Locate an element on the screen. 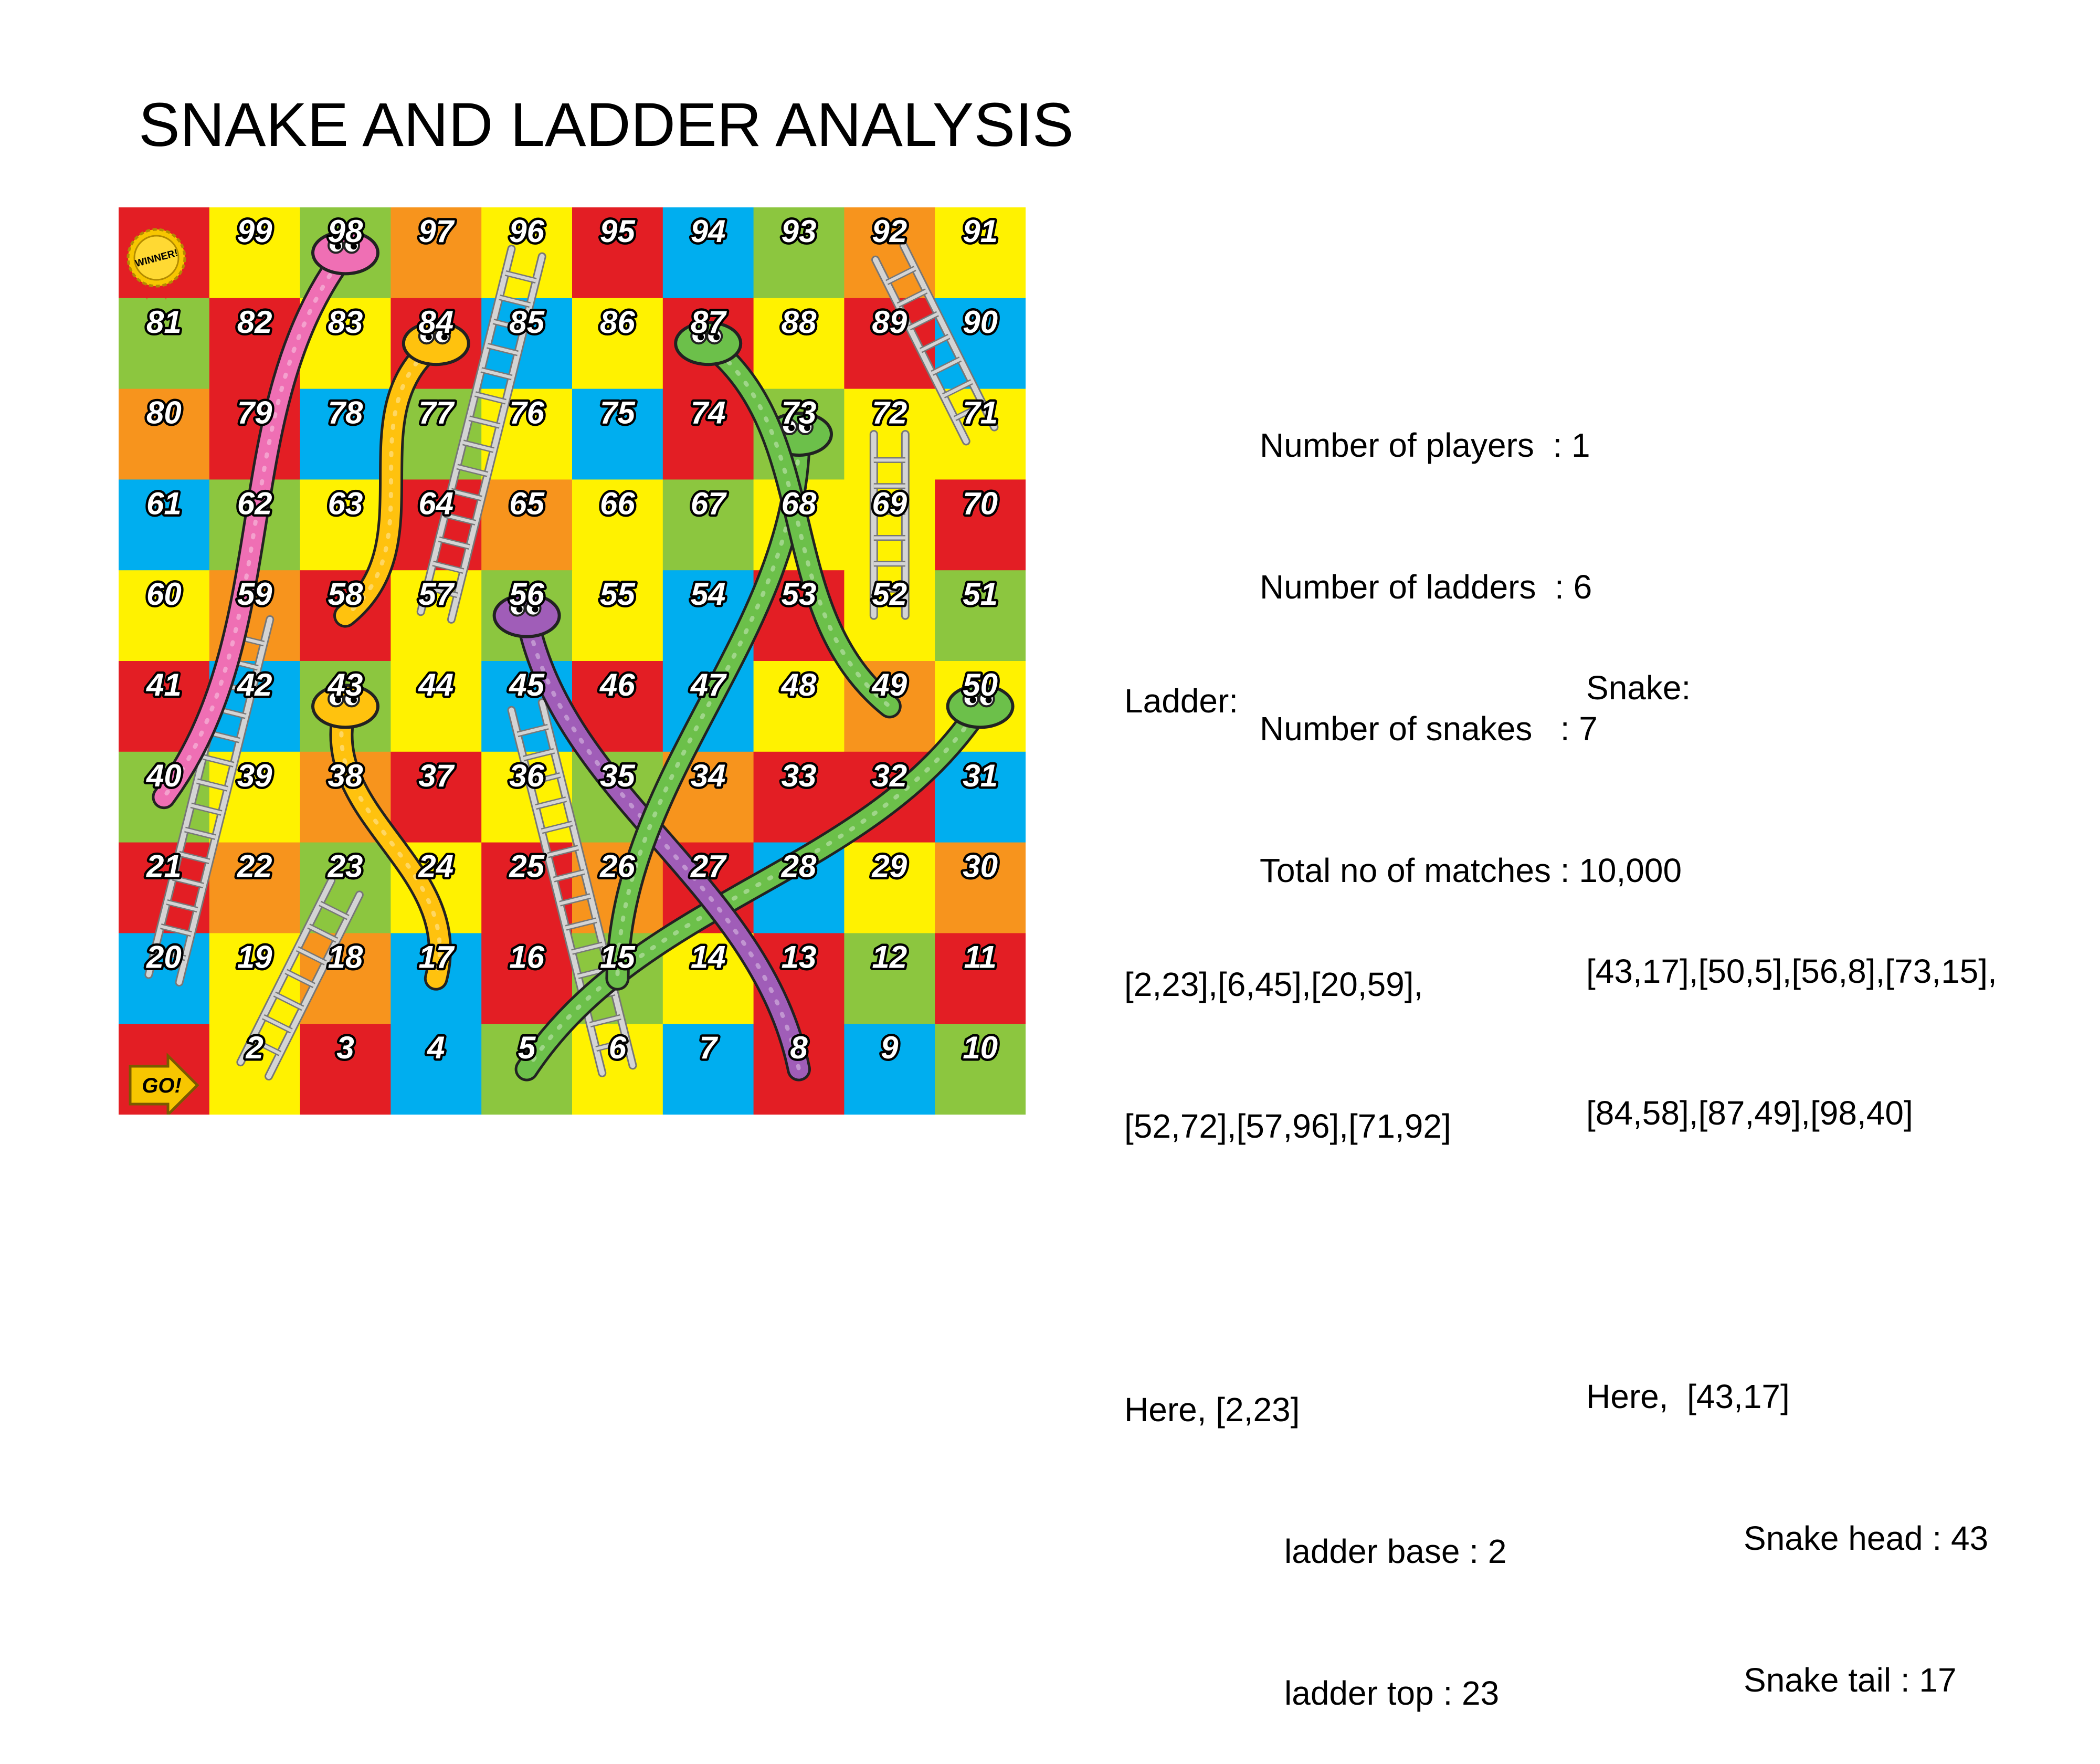 Image resolution: width=2100 pixels, height=1764 pixels. snake-list-line-2: [84,58],[87,49],[98,40] is located at coordinates (1749, 1113).